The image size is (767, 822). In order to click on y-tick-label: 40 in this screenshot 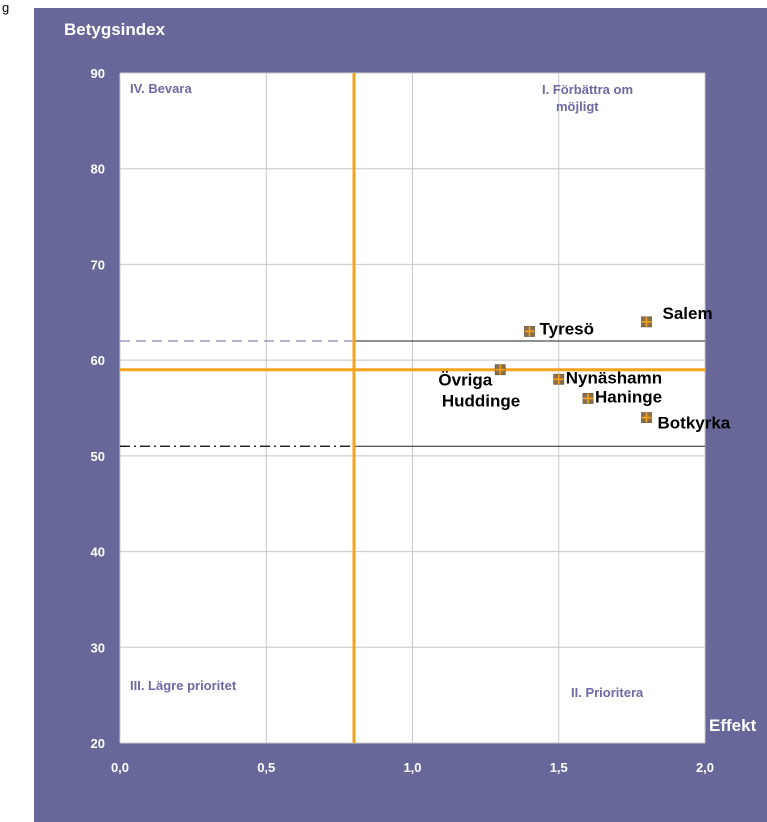, I will do `click(98, 552)`.